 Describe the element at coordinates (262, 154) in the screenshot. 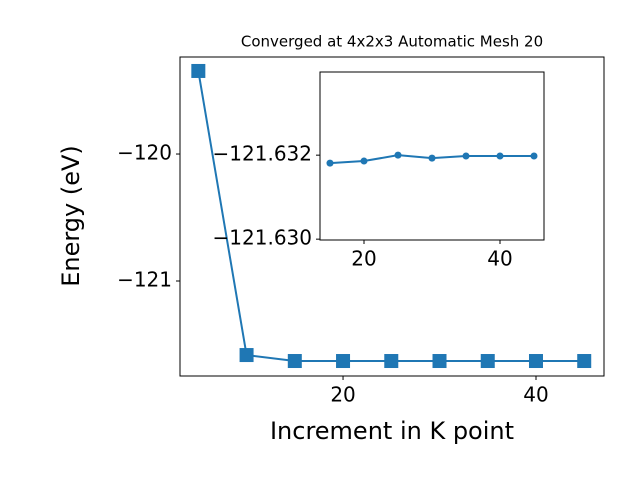

I see `y-tick-label: −121.632` at that location.